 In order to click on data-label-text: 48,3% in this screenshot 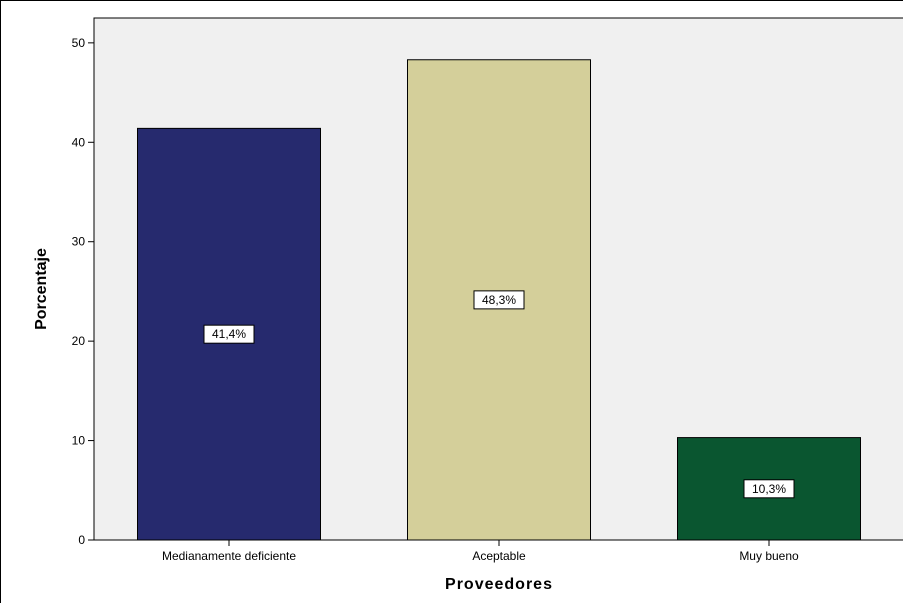, I will do `click(499, 300)`.